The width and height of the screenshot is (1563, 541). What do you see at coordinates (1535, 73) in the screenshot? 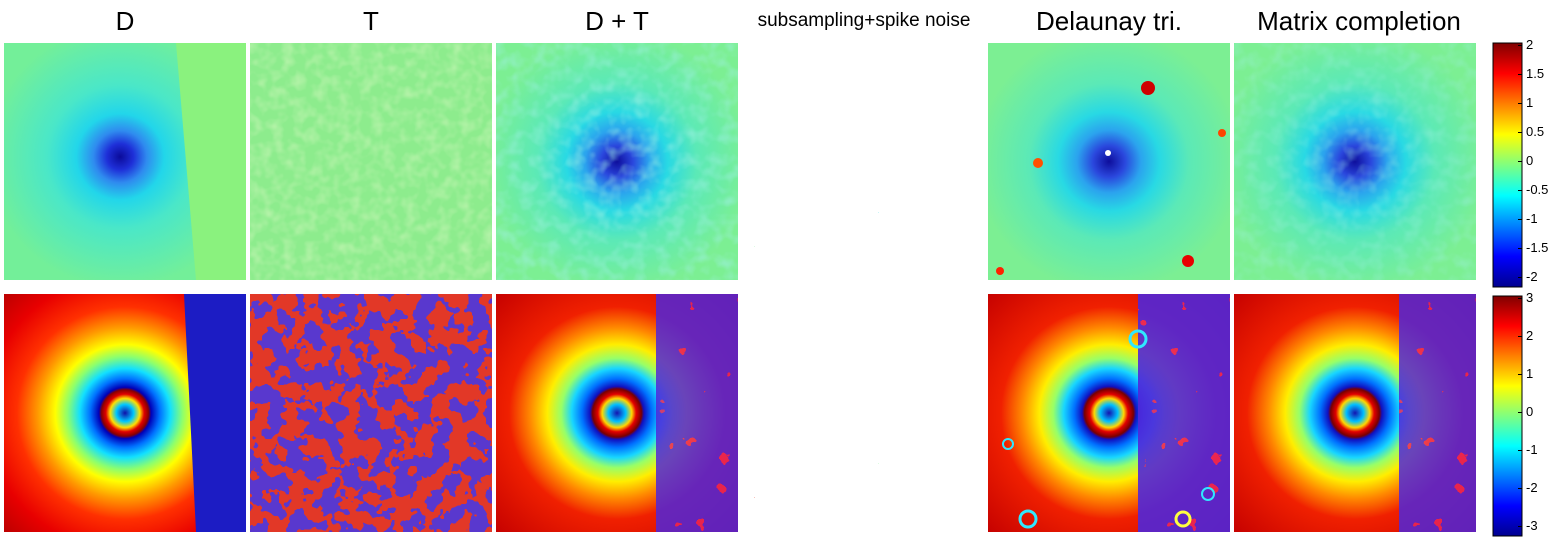
I see `colorbar-tick-label: 1.5` at bounding box center [1535, 73].